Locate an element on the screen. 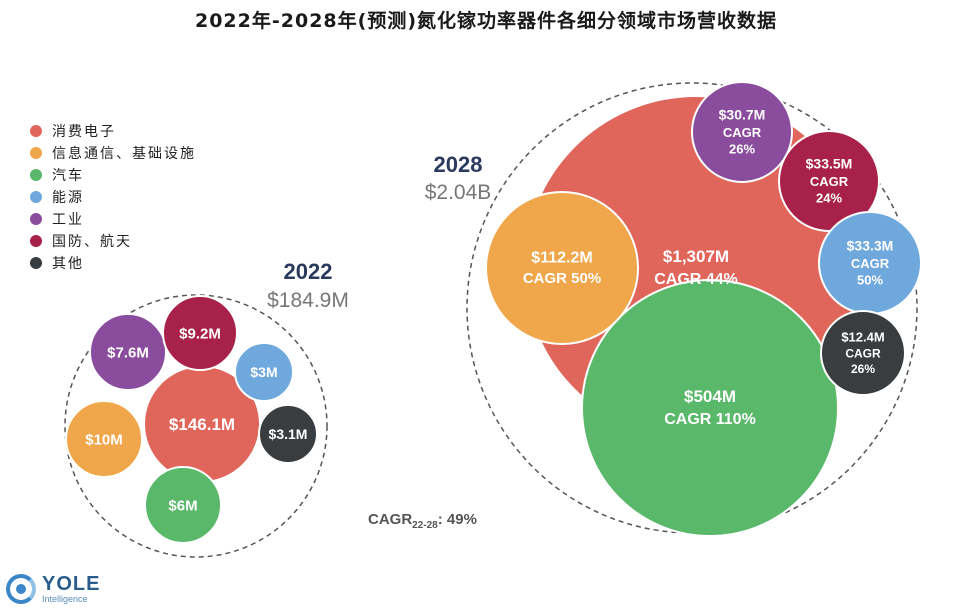  legend-item: 消费电子 is located at coordinates (113, 131).